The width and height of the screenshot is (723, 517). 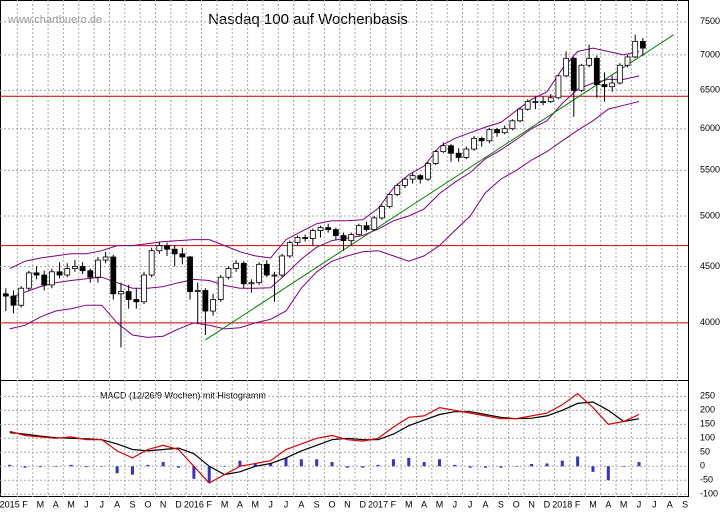 I want to click on y-tick-label: 6000, so click(x=710, y=128).